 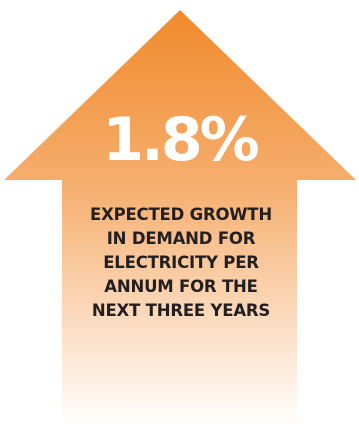 What do you see at coordinates (180, 140) in the screenshot?
I see `stat-value: 1.8%` at bounding box center [180, 140].